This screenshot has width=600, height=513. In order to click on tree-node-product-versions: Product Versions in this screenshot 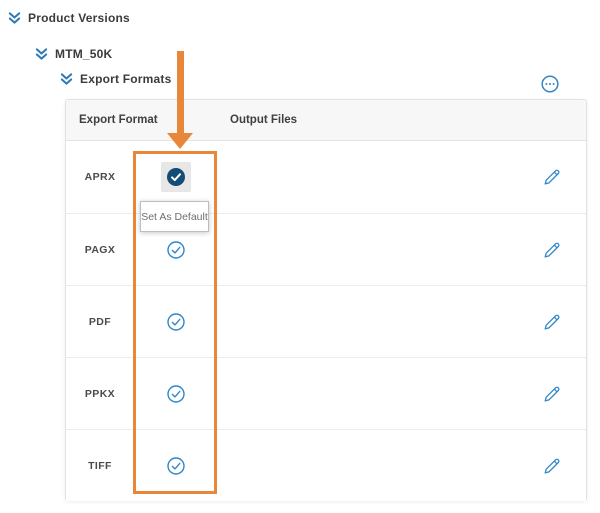, I will do `click(69, 18)`.